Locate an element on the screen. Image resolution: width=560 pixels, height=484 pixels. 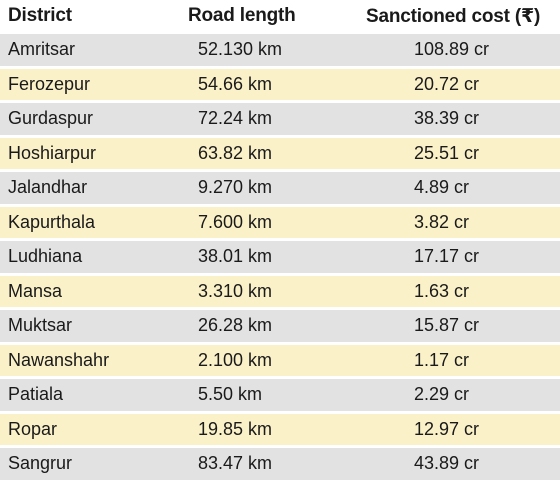
header-district: District is located at coordinates (40, 15).